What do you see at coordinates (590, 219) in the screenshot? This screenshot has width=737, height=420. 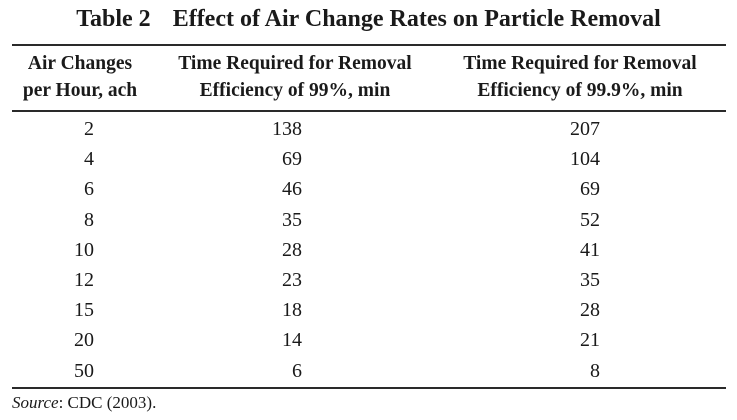 I see `cell-time-999: 52` at bounding box center [590, 219].